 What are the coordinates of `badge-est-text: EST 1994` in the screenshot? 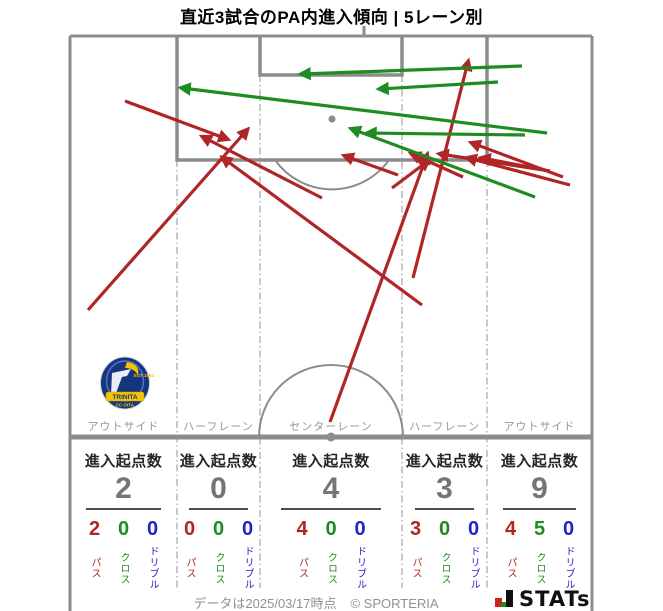 It's located at (144, 375).